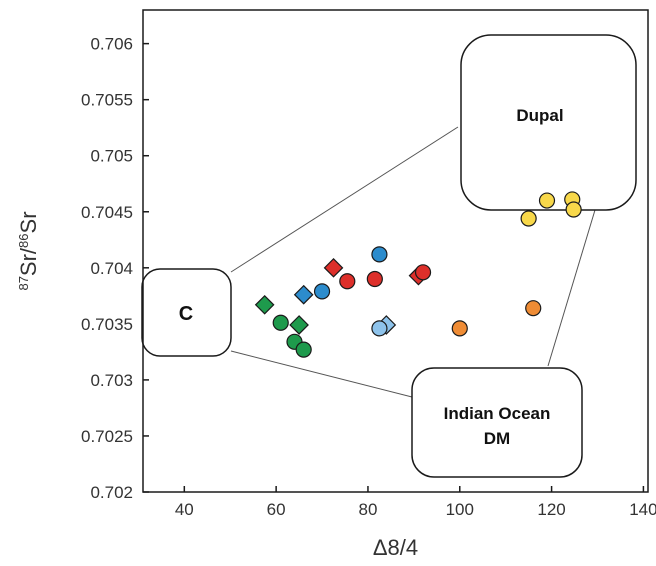 The height and width of the screenshot is (566, 656). What do you see at coordinates (111, 492) in the screenshot?
I see `y-tick-label: 0.702` at bounding box center [111, 492].